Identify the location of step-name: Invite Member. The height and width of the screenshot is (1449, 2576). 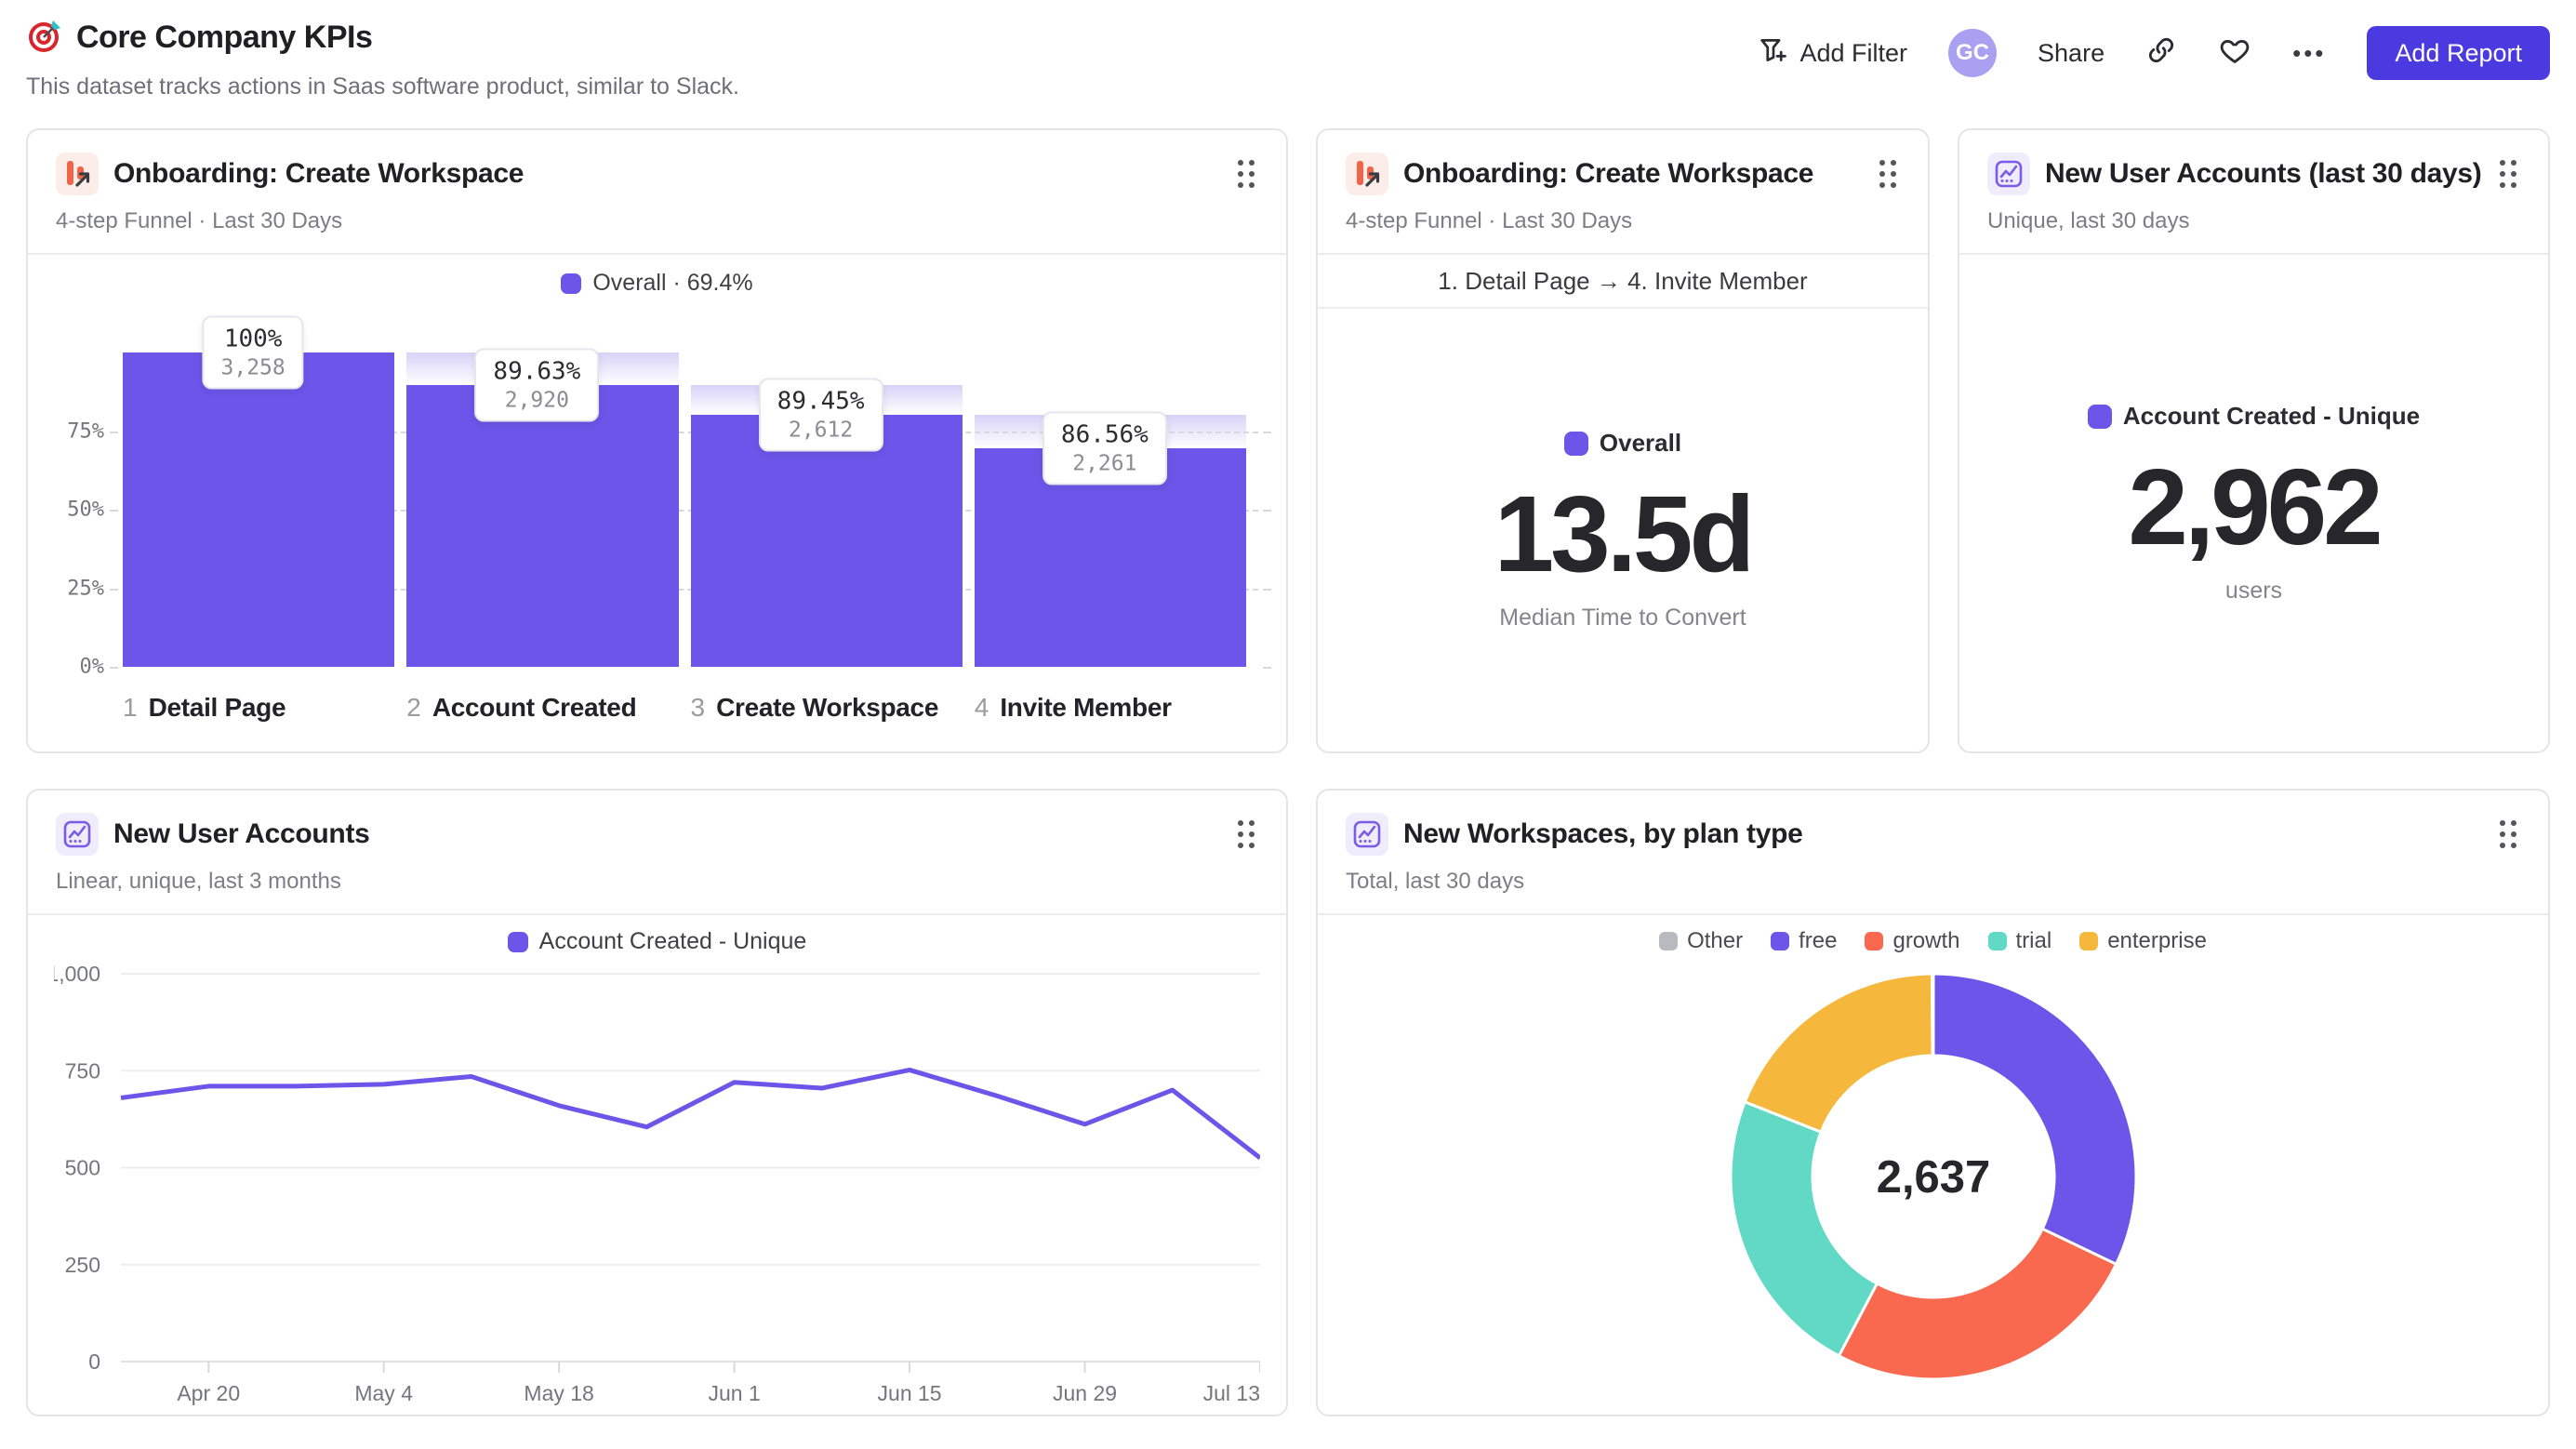
(1086, 708).